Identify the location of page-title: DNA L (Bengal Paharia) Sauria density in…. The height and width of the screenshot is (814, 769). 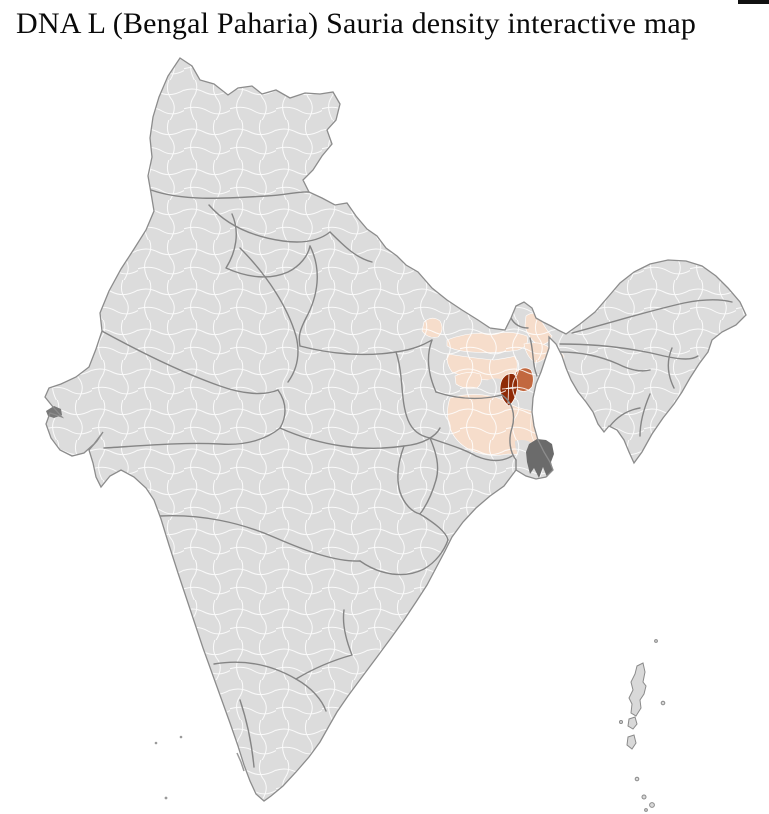
(356, 23).